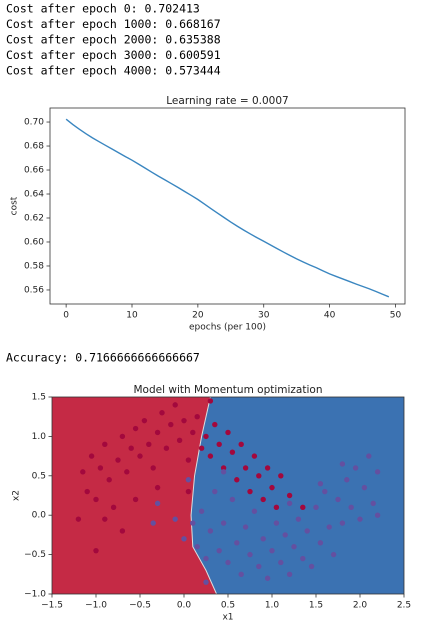 The image size is (434, 628). I want to click on y-tick-label: 0.64, so click(34, 195).